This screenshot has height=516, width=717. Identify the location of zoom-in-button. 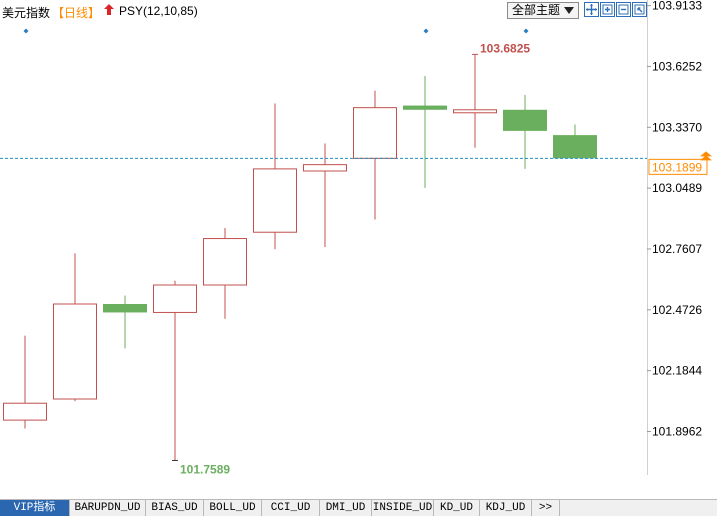
(607, 9).